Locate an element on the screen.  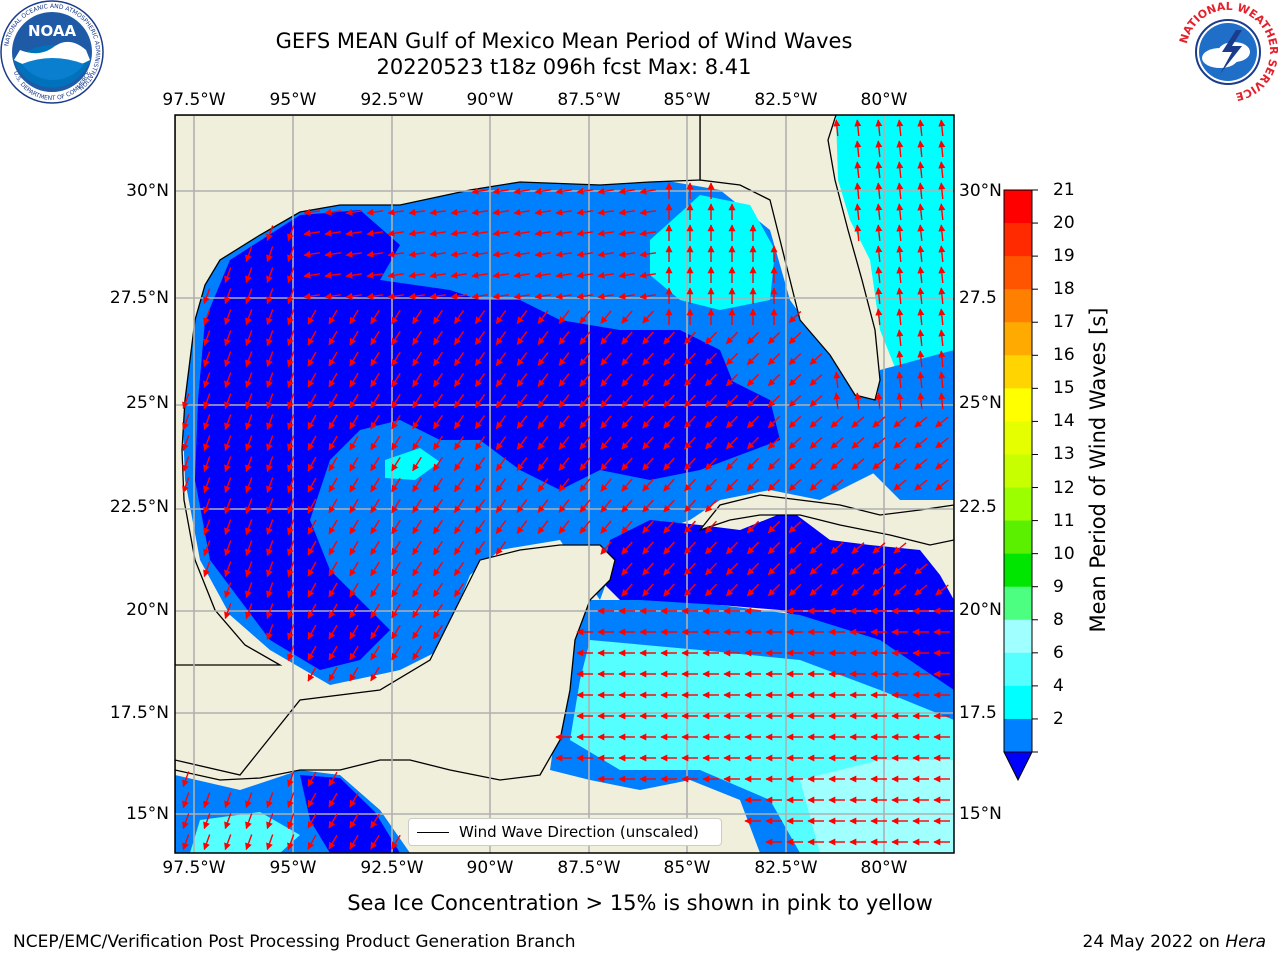
lat-tick-right: 27.5 is located at coordinates (978, 298).